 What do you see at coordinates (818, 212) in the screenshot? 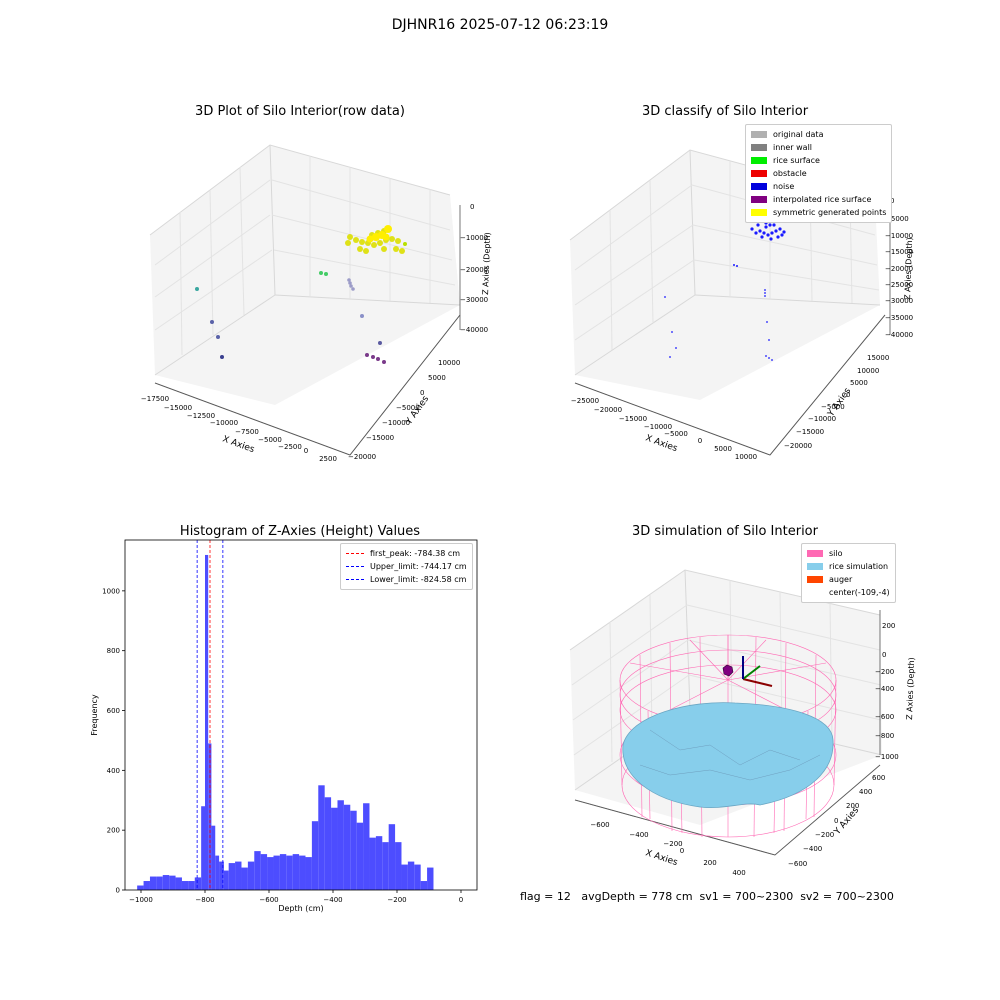
I see `legend-item: symmetric generated points` at bounding box center [818, 212].